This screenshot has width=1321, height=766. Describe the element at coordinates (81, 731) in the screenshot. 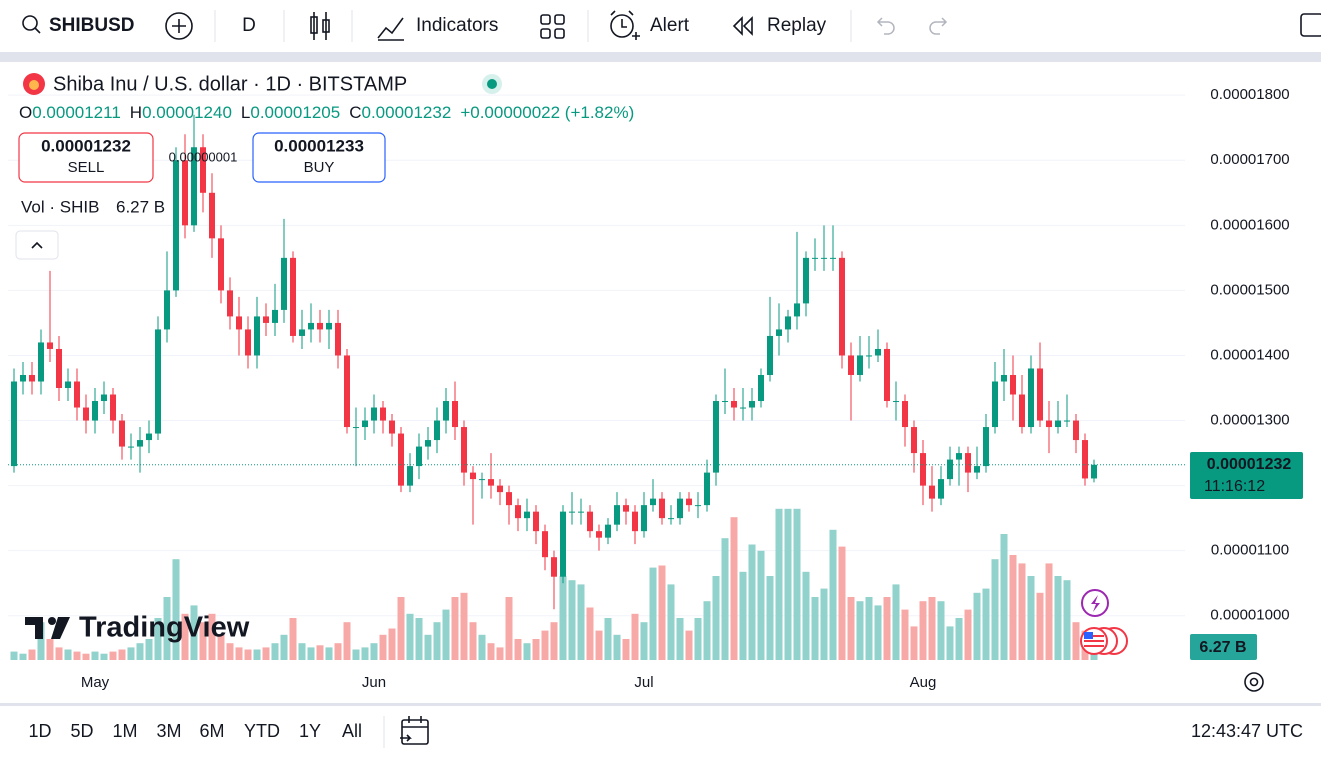

I see `timeframe-button: 5D` at that location.